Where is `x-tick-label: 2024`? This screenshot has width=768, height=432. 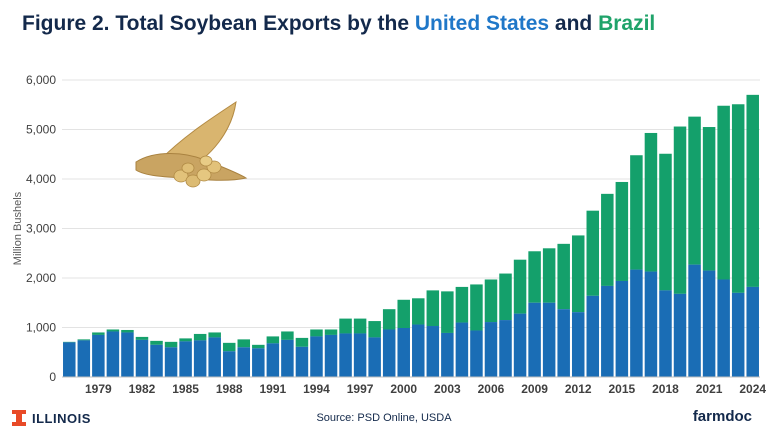
x-tick-label: 2024 is located at coordinates (752, 389).